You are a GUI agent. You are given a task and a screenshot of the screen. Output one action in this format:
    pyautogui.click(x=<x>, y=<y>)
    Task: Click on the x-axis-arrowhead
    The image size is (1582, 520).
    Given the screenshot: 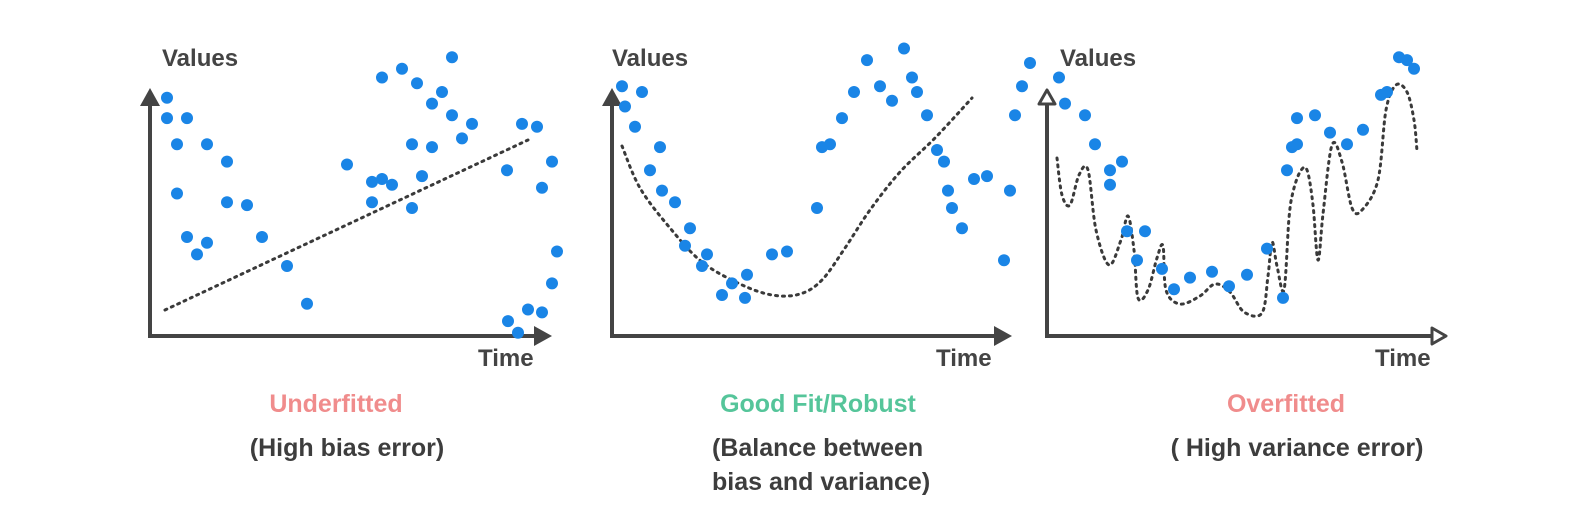 What is the action you would take?
    pyautogui.click(x=1003, y=336)
    